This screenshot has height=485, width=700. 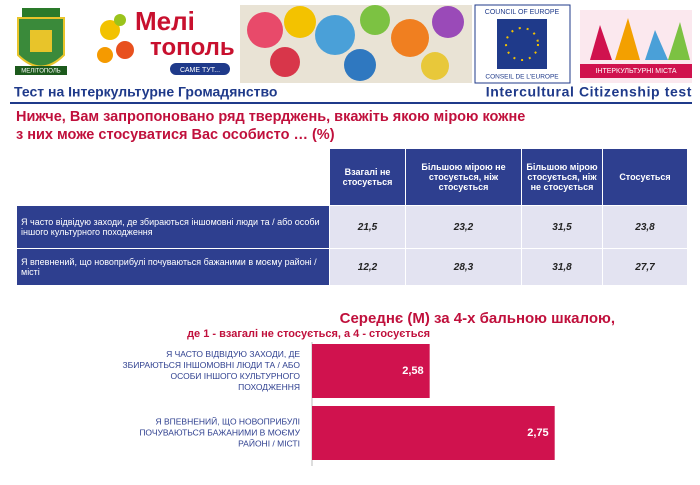 What do you see at coordinates (412, 371) in the screenshot?
I see `value-label: 2,58` at bounding box center [412, 371].